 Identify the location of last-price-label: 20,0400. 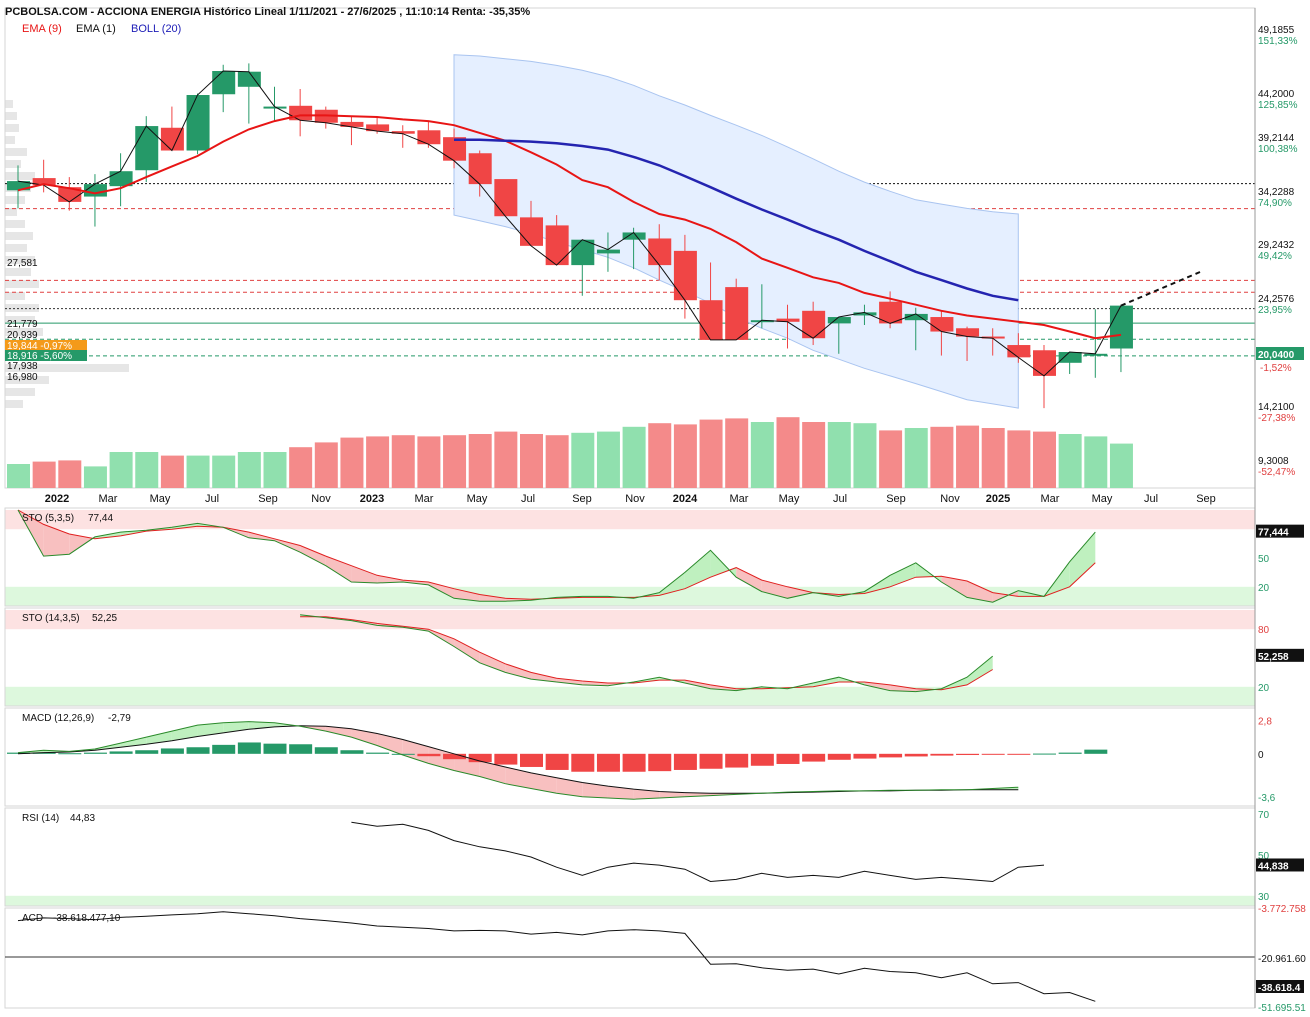
(1276, 355).